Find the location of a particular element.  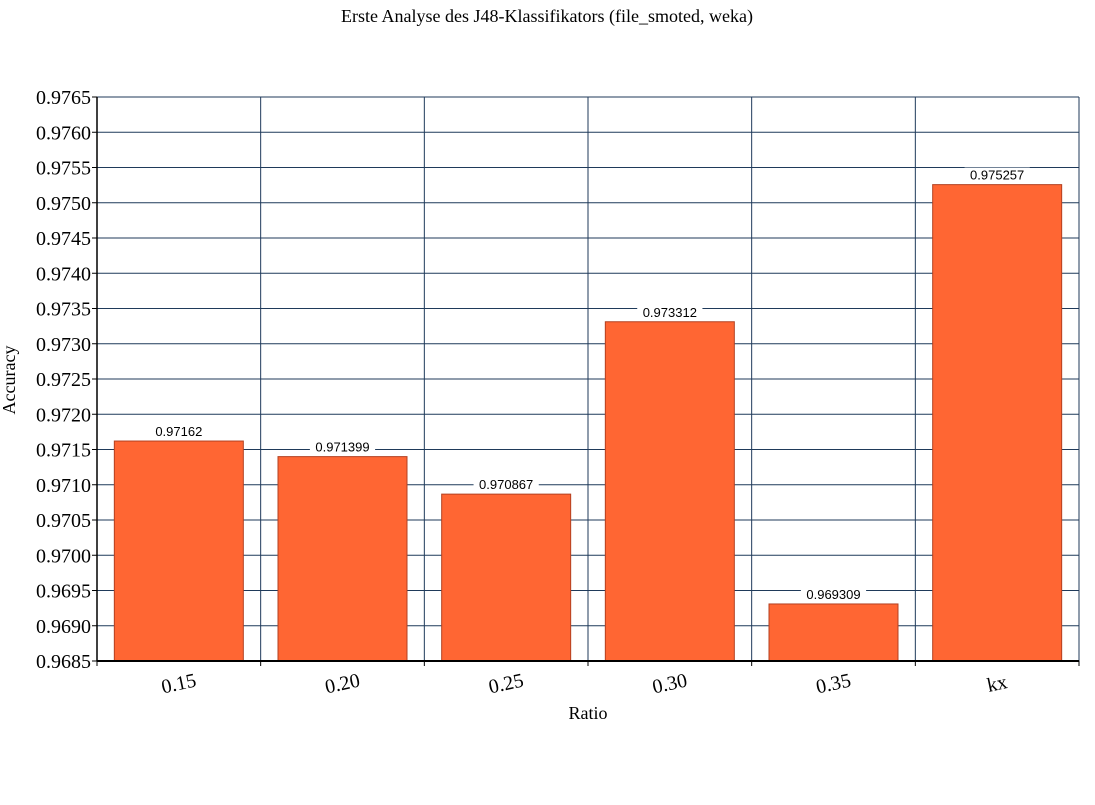

data-label: 0.969309 is located at coordinates (833, 594).